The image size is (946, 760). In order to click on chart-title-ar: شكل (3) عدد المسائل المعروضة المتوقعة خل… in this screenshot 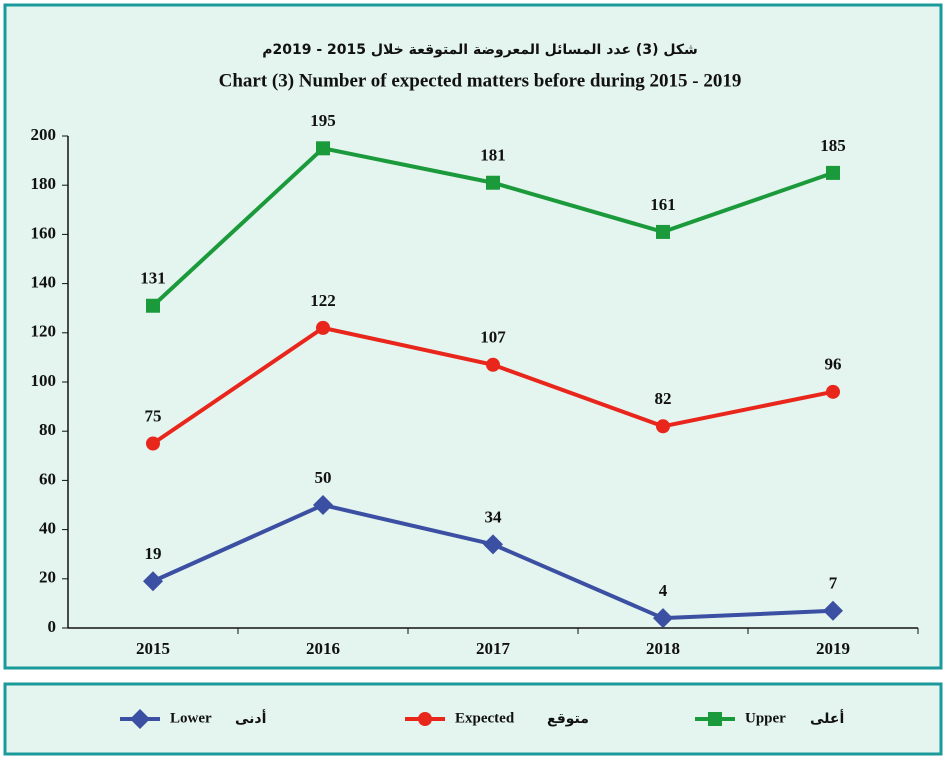, I will do `click(480, 50)`.